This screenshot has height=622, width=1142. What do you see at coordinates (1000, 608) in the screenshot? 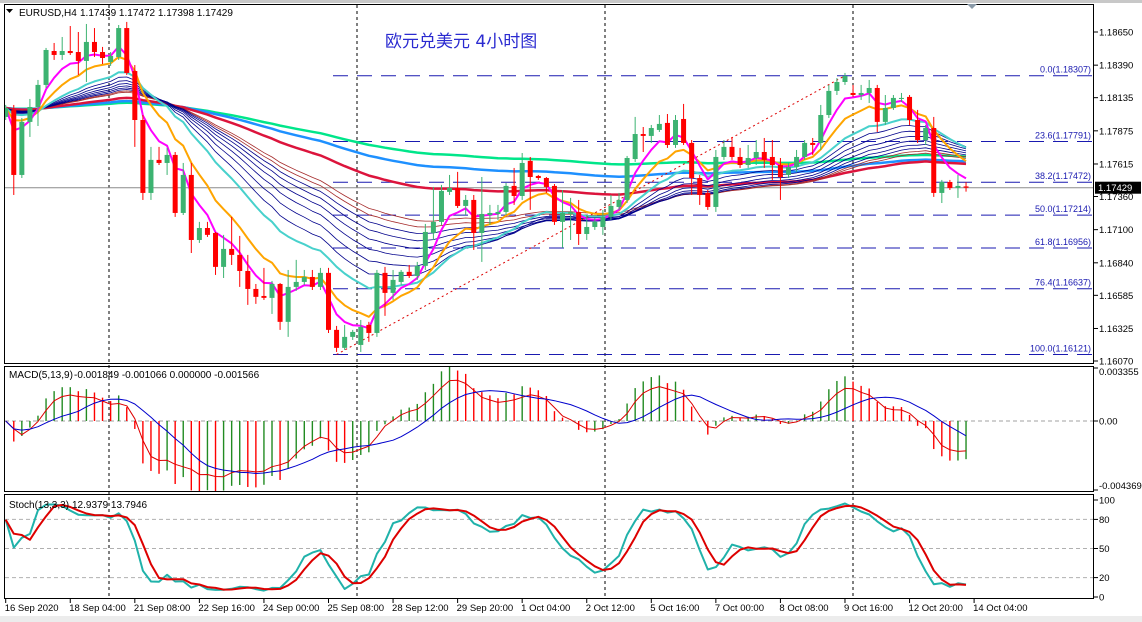
I see `time-tick-label: 14 Oct 04:00` at bounding box center [1000, 608].